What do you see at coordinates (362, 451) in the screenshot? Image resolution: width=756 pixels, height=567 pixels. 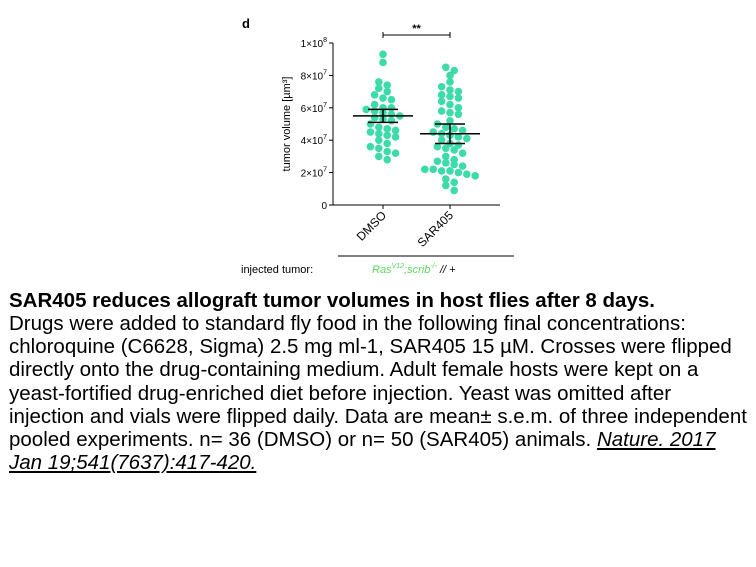 I see `caption-reference-link: Nature. 2017 Jan 19;541(7637):417-420.` at bounding box center [362, 451].